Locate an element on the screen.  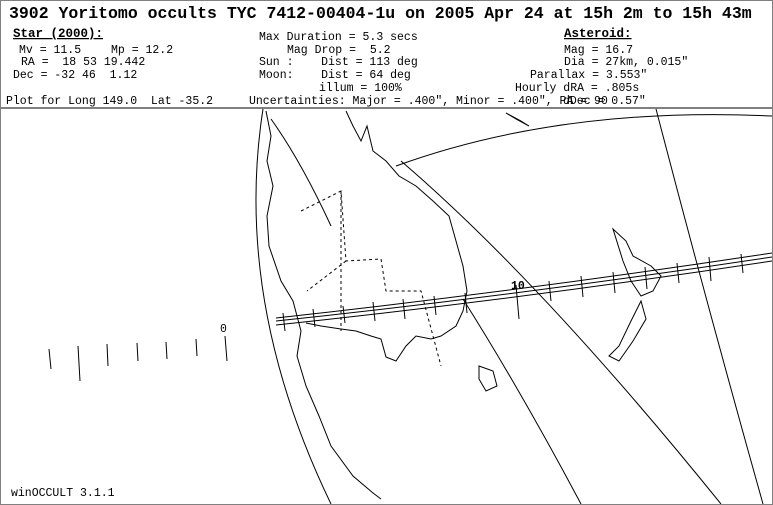
star-dec: Dec = -32 46 1.12 is located at coordinates (75, 75).